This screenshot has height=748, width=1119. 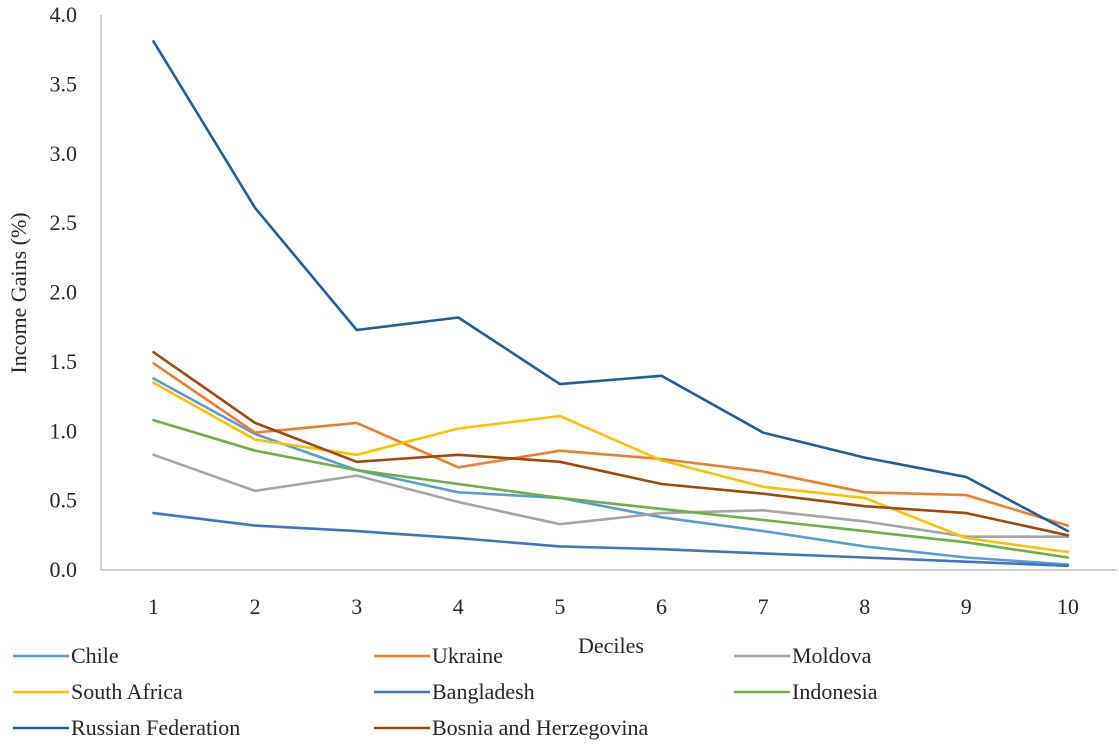 I want to click on legend-label-indonesia: Indonesia, so click(x=835, y=691).